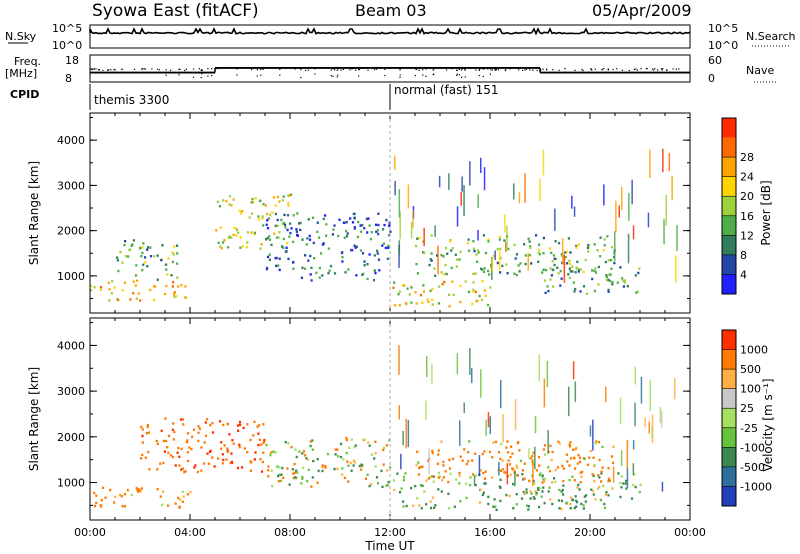 The image size is (800, 554). I want to click on nave-tick-top: 60, so click(715, 60).